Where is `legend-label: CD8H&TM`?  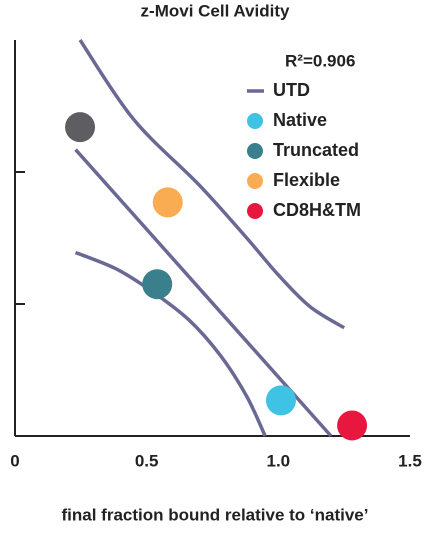
legend-label: CD8H&TM is located at coordinates (317, 210).